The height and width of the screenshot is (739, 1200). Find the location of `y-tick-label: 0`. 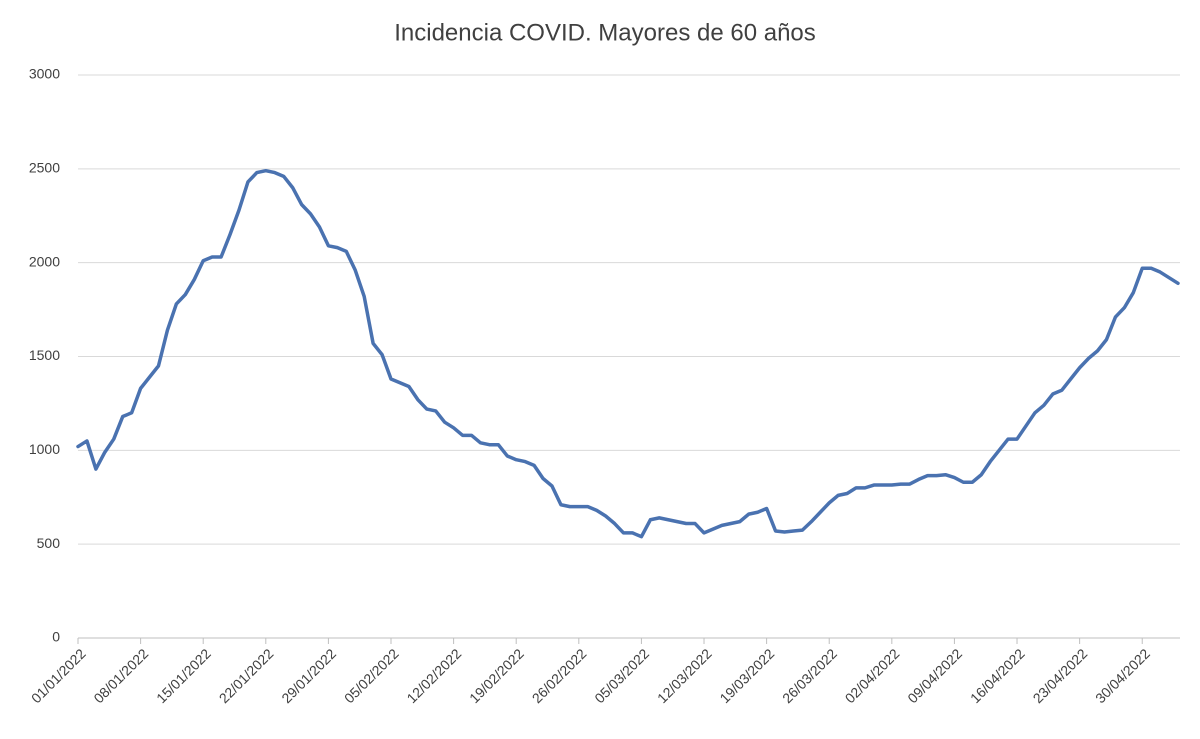

y-tick-label: 0 is located at coordinates (56, 637).